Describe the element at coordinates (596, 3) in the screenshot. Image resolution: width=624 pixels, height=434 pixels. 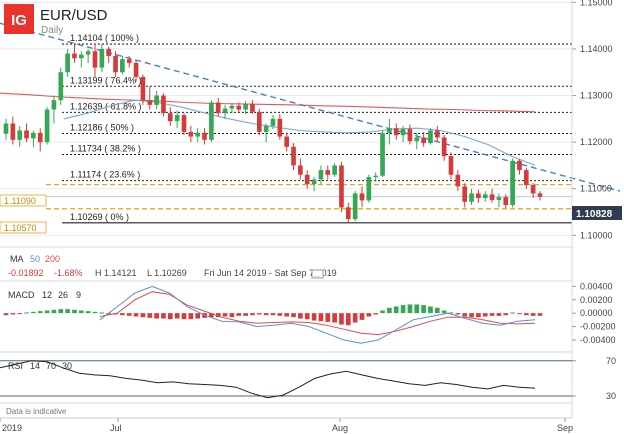
I see `price-tick-label: 1.15000` at that location.